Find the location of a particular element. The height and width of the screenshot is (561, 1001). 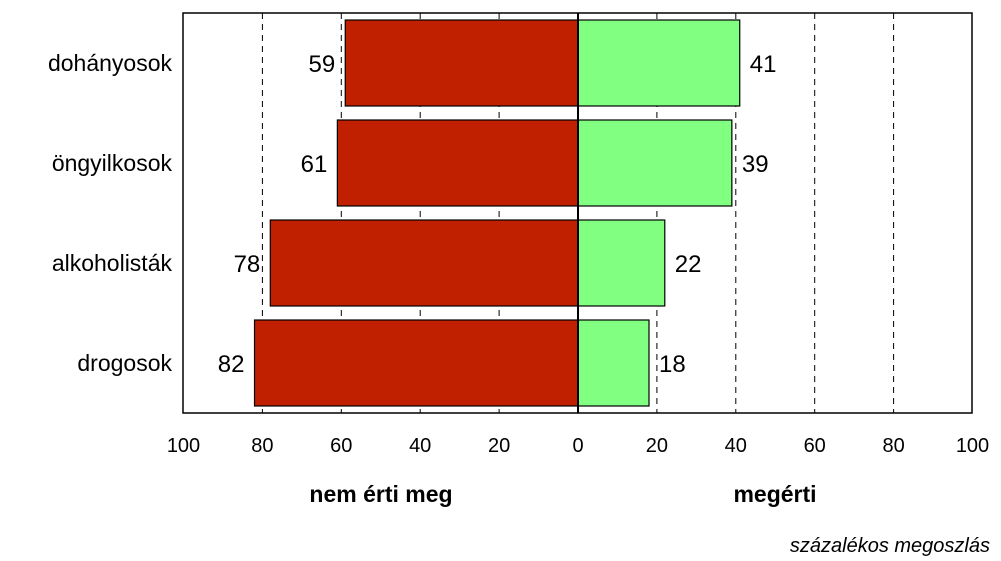

right-axis-label: megérti is located at coordinates (774, 494).